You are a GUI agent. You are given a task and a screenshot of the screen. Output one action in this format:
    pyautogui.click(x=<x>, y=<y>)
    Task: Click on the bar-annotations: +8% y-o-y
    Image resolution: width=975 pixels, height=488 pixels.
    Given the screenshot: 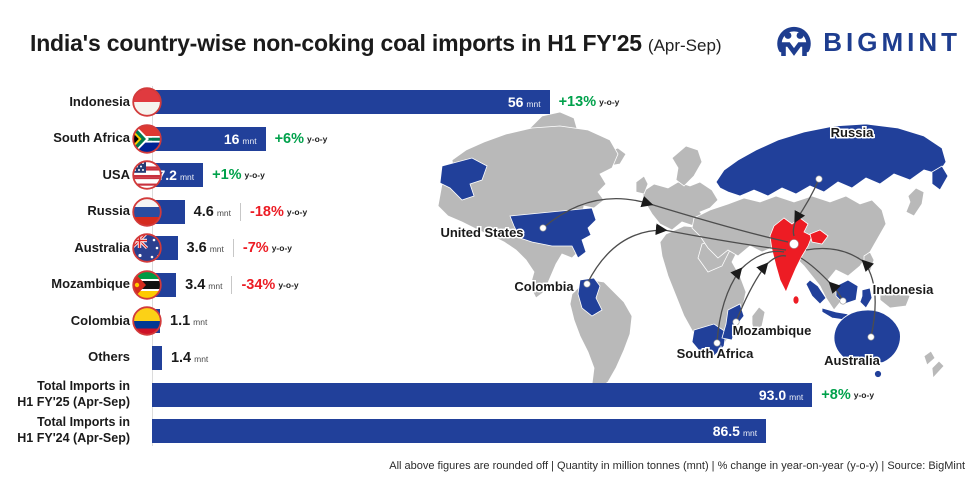 What is the action you would take?
    pyautogui.click(x=847, y=395)
    